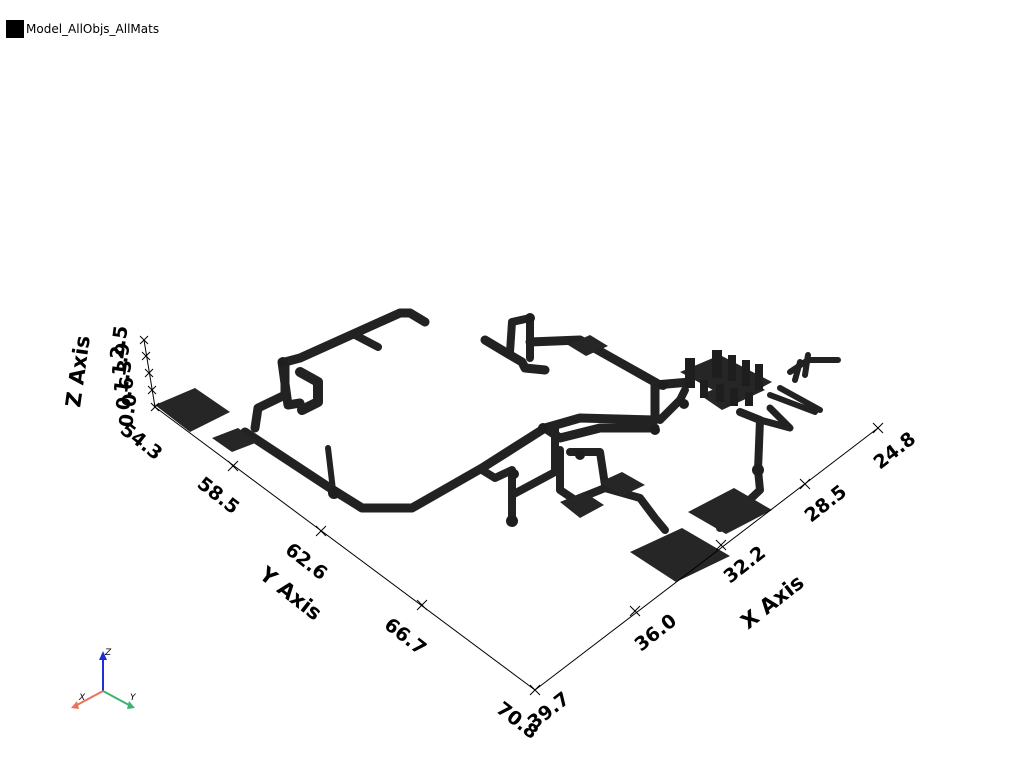 The height and width of the screenshot is (768, 1024). What do you see at coordinates (78, 371) in the screenshot?
I see `z-axis-title: Z Axis` at bounding box center [78, 371].